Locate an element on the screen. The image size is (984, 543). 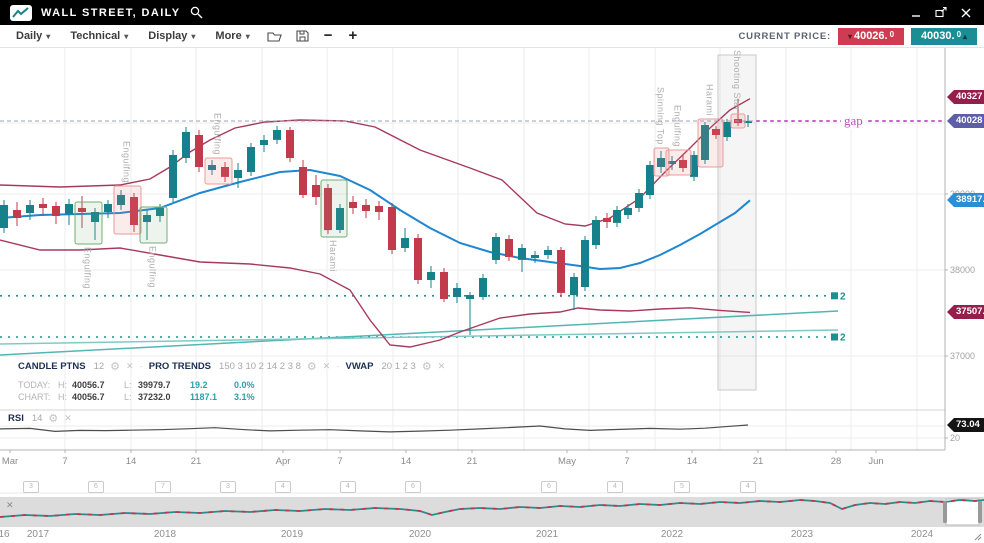
price-tick-label: 38000 is located at coordinates (963, 270).